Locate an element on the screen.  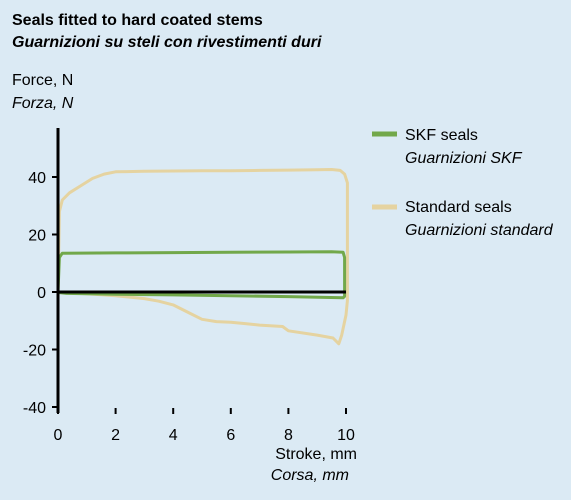
series-line-skf is located at coordinates (201, 275).